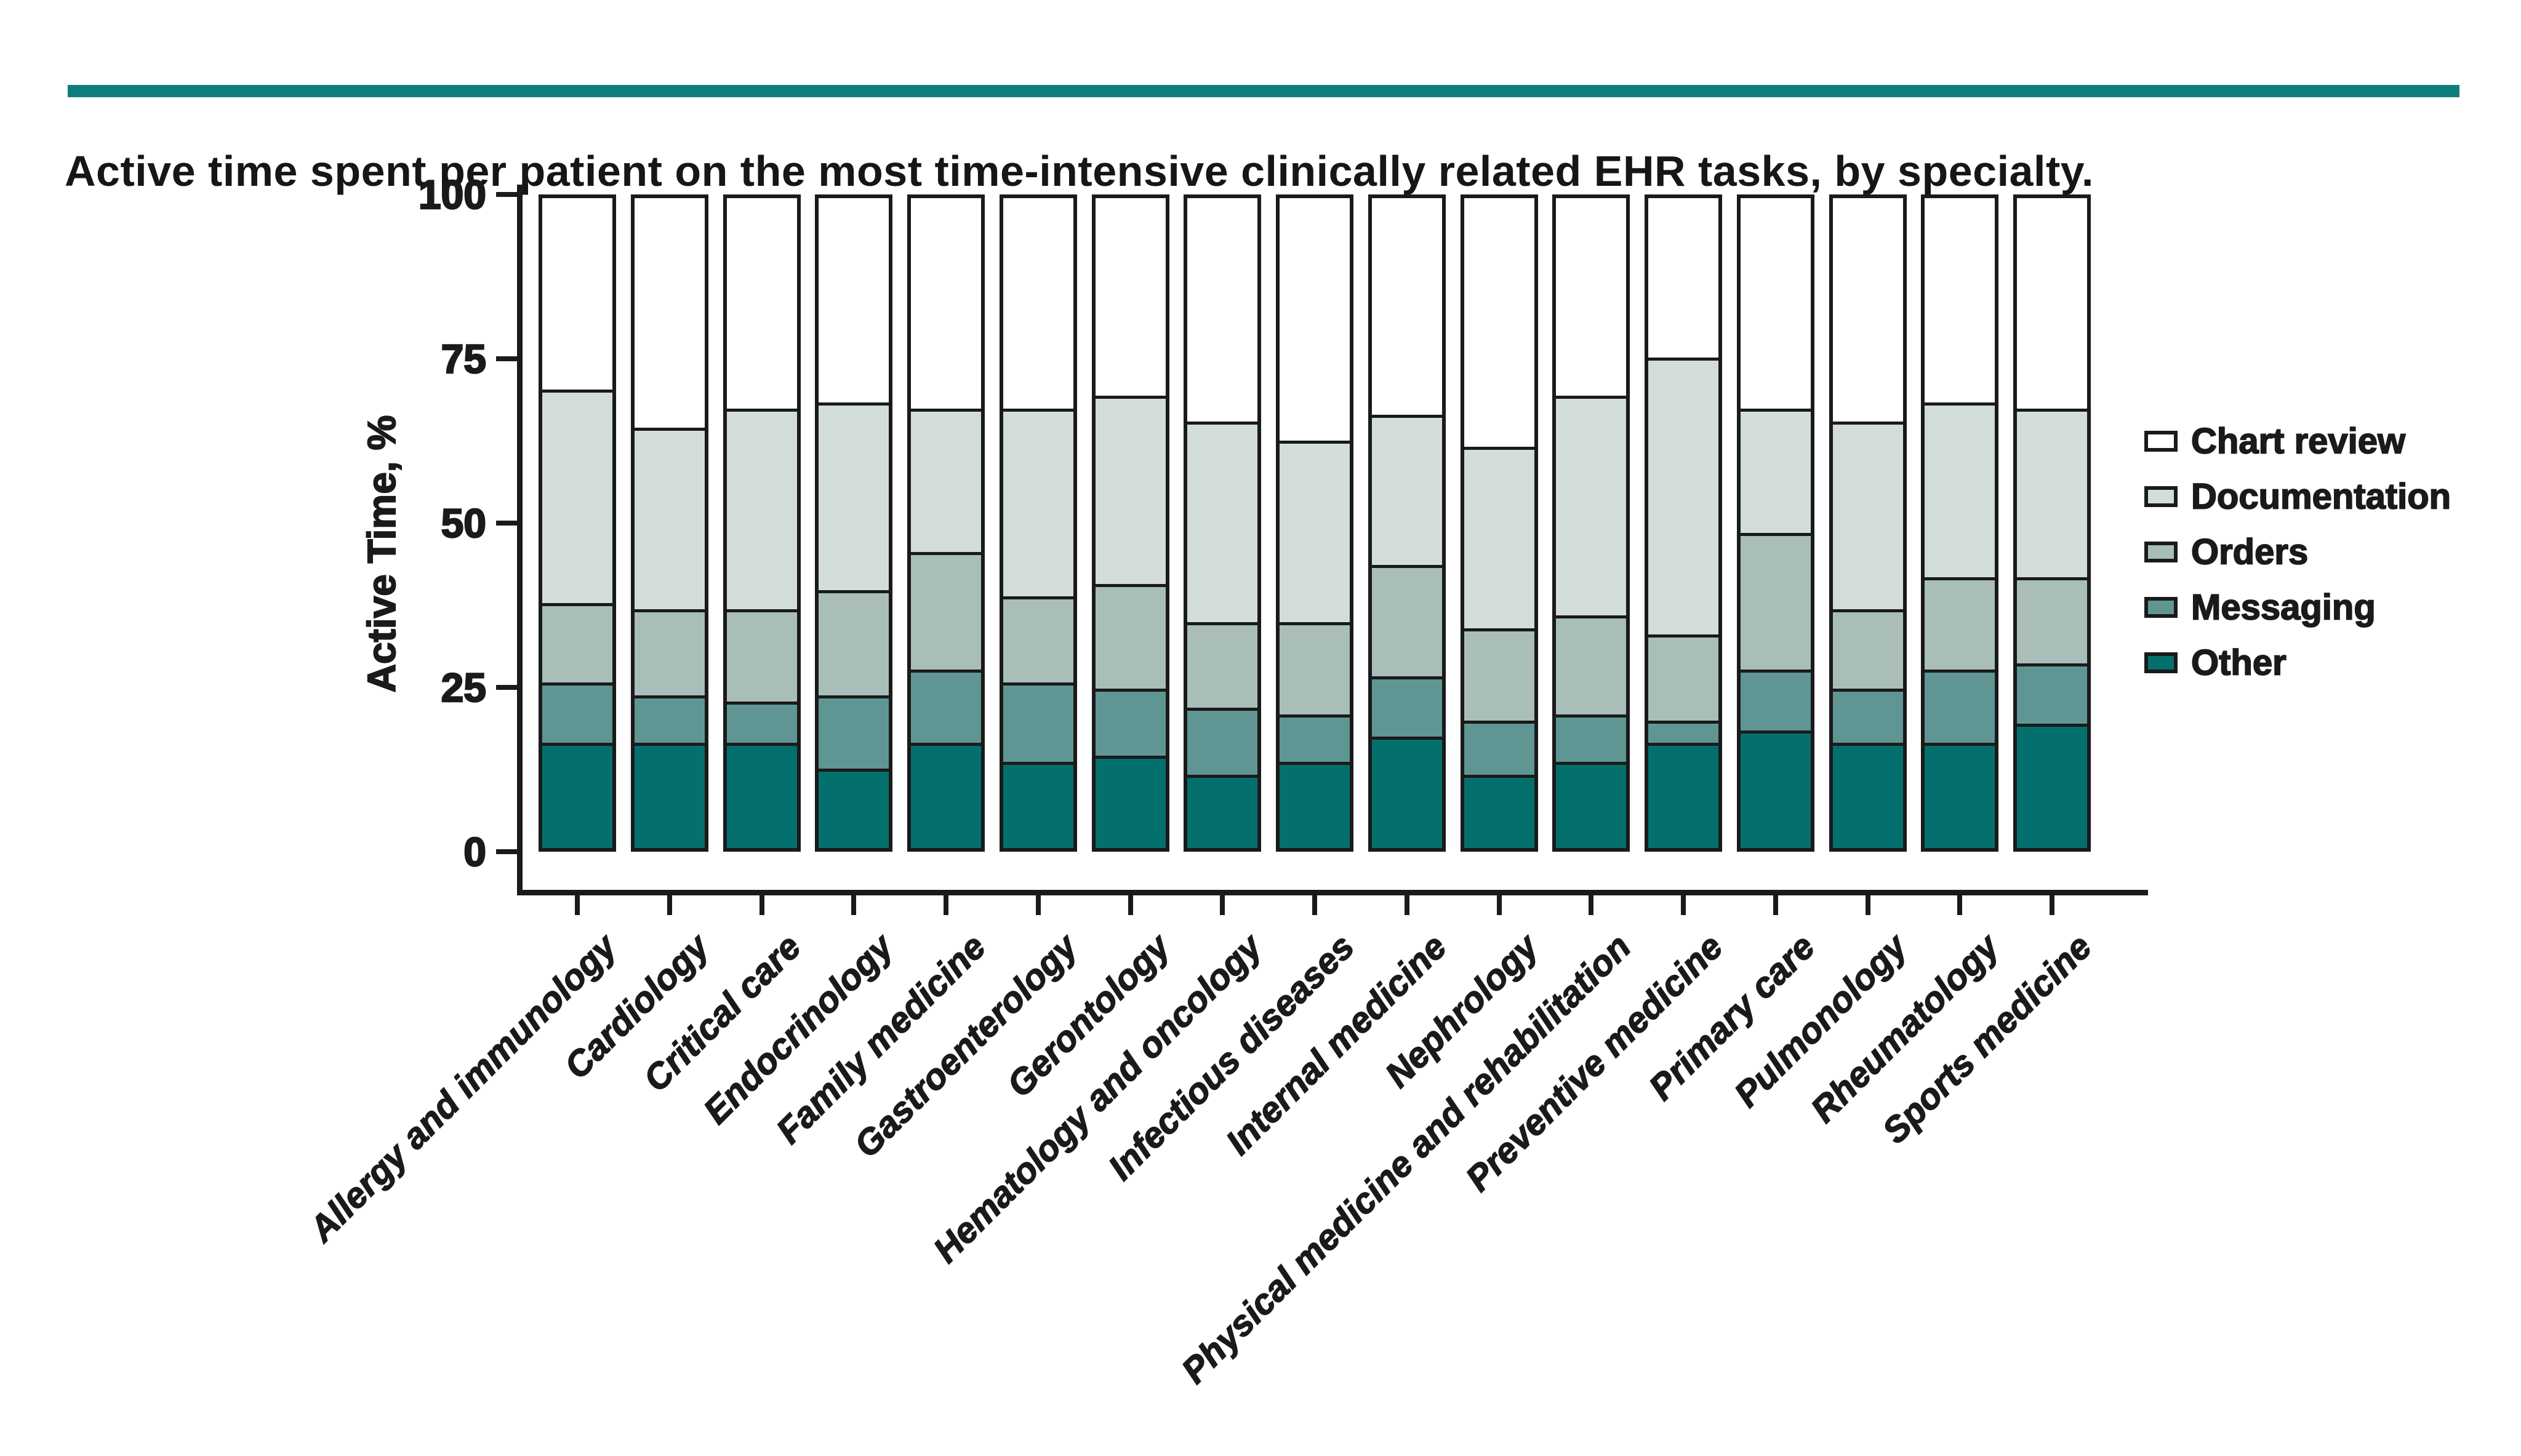  What do you see at coordinates (2320, 497) in the screenshot?
I see `legend-label-documentation: Documentation` at bounding box center [2320, 497].